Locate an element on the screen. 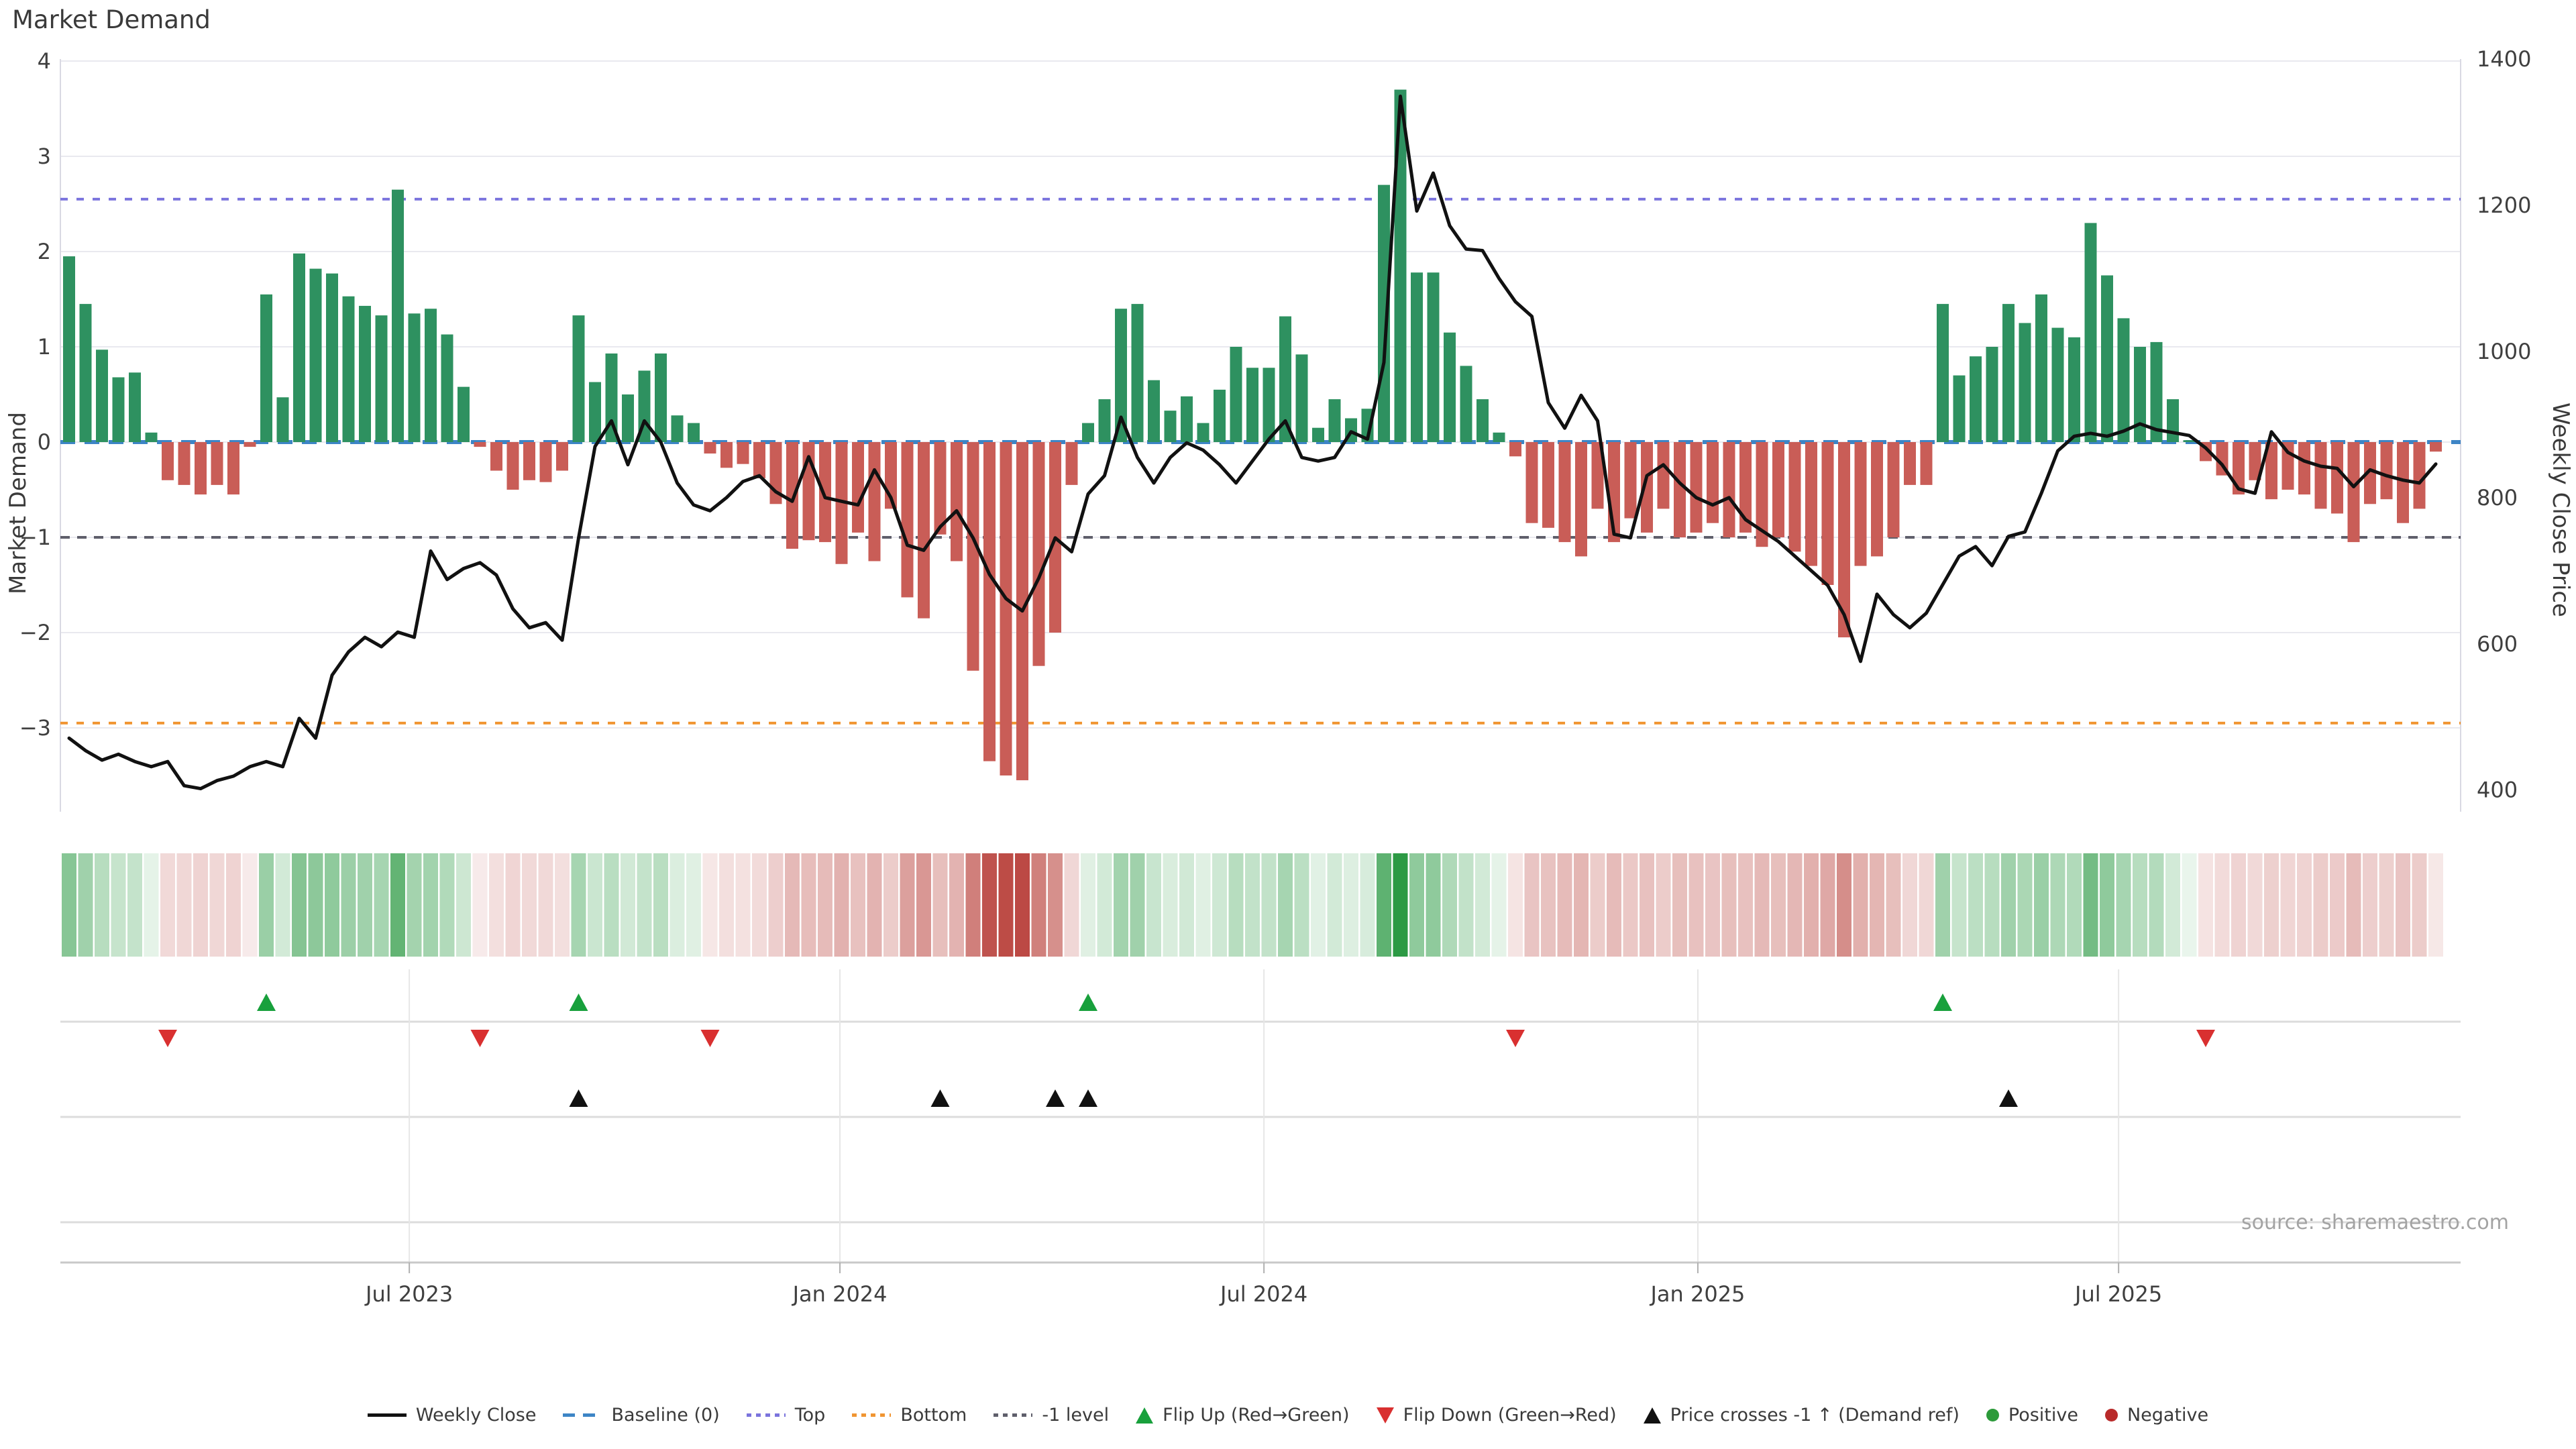  legend-dot-top-icon is located at coordinates (766, 1415).